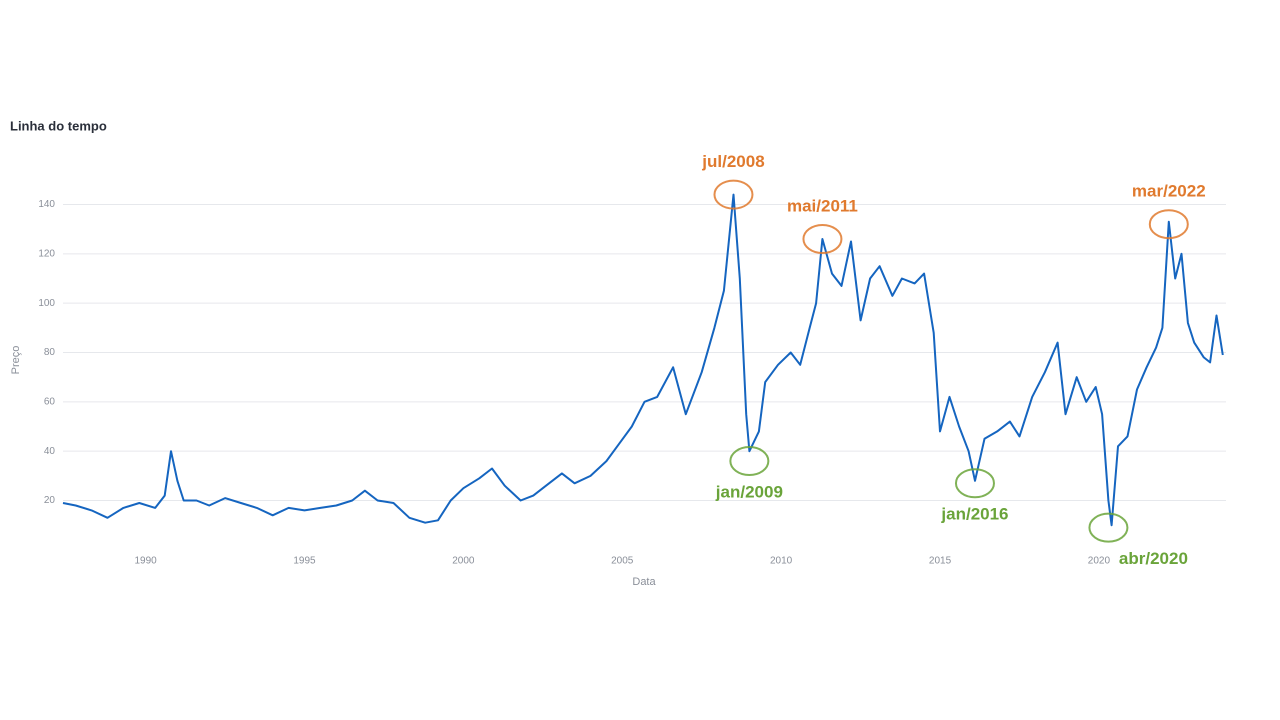 The height and width of the screenshot is (720, 1280). I want to click on x-tick-label: 2000, so click(463, 561).